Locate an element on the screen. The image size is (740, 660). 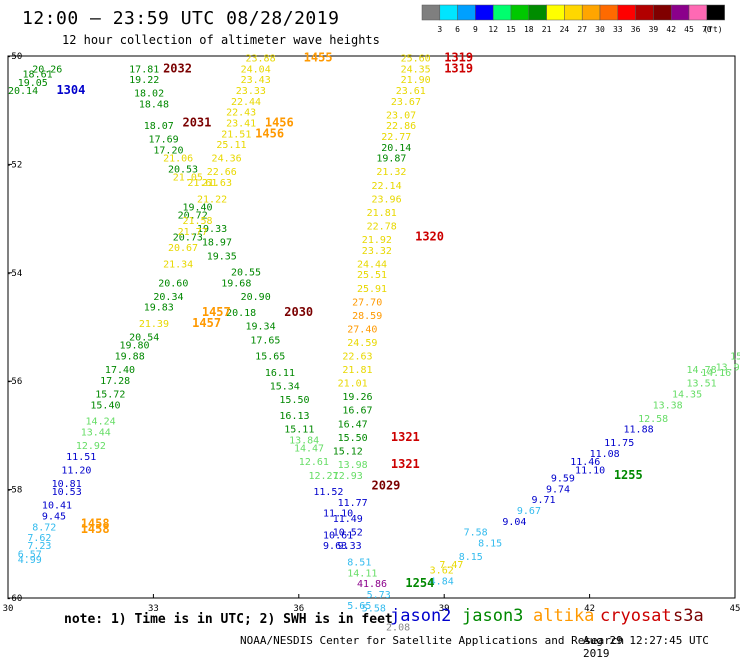
wave-height-label: 12.27 is located at coordinates (323, 476).